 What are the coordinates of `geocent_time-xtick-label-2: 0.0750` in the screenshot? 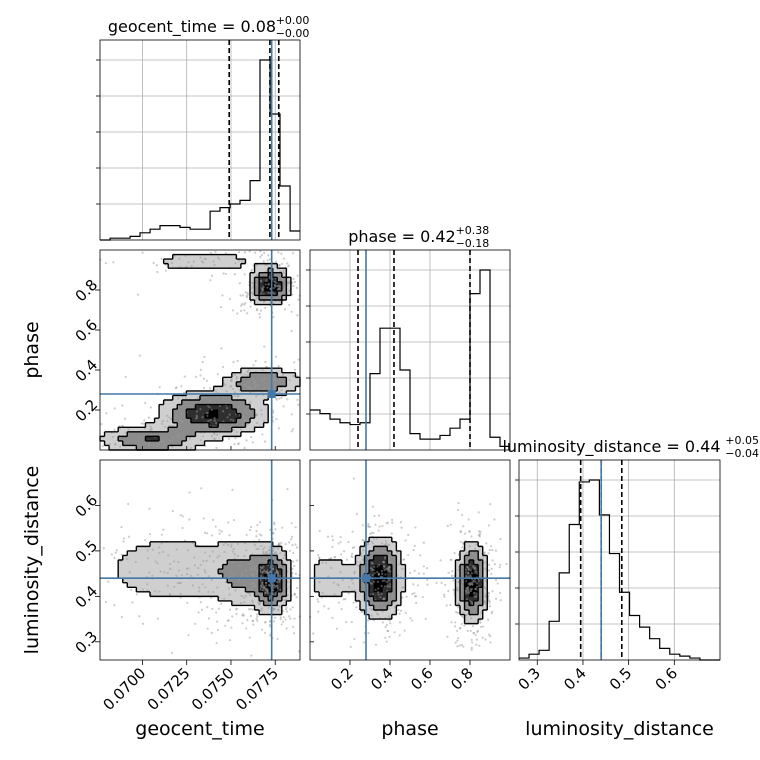 It's located at (213, 689).